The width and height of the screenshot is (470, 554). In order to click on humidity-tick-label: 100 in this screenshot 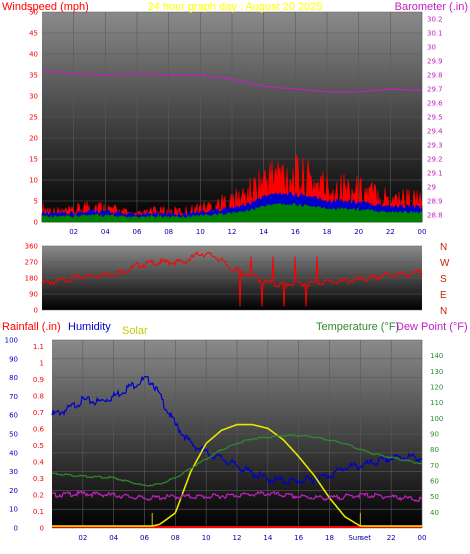, I will do `click(11, 341)`.